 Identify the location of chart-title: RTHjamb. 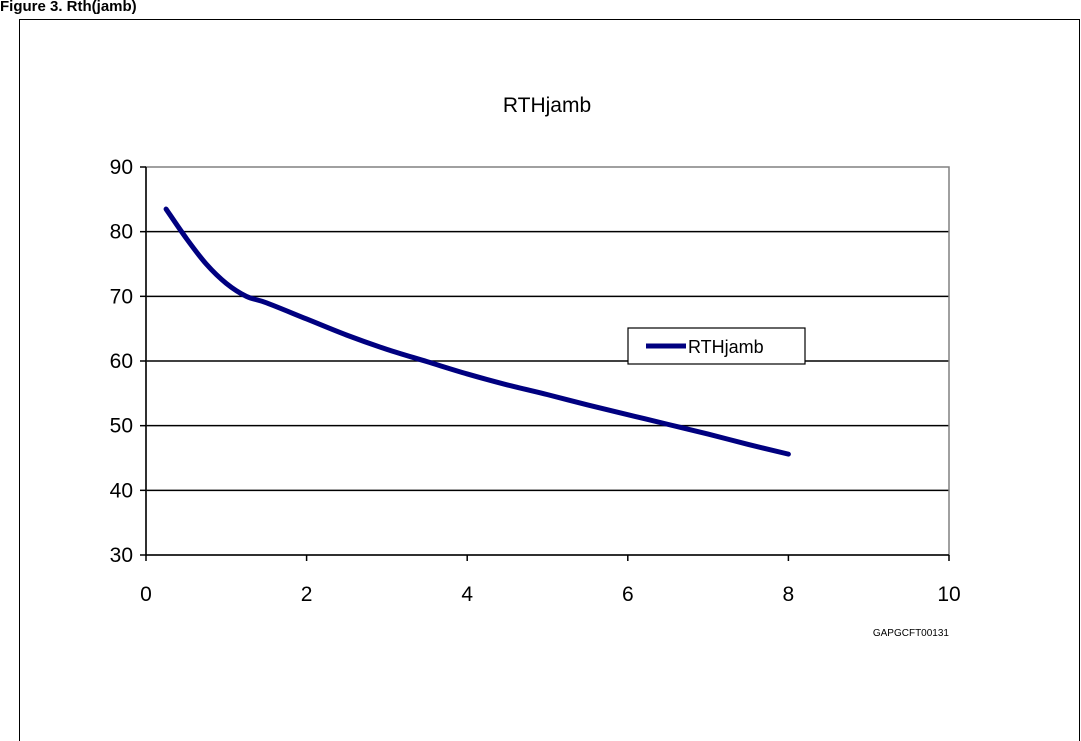
(547, 105).